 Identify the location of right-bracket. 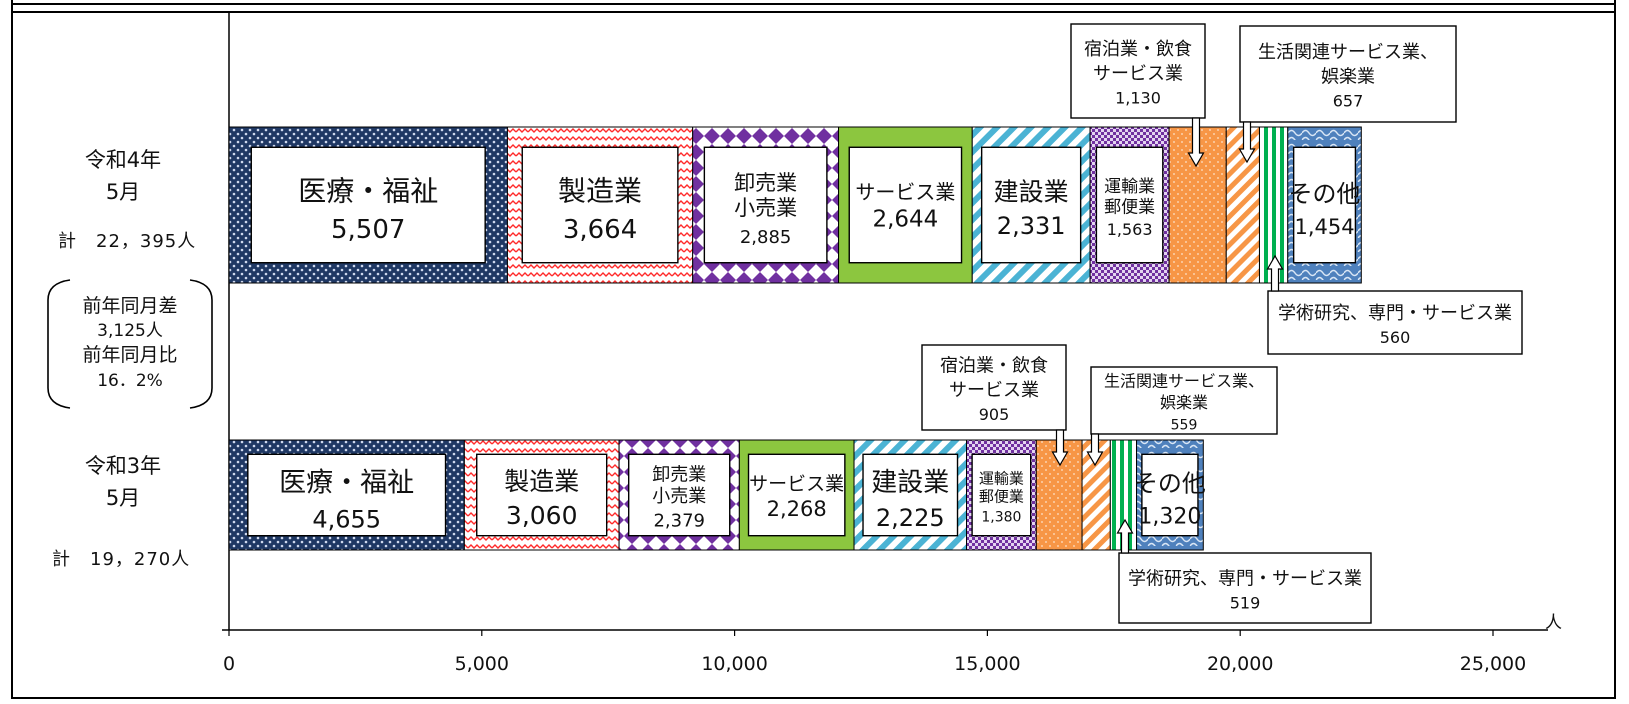
(201, 344).